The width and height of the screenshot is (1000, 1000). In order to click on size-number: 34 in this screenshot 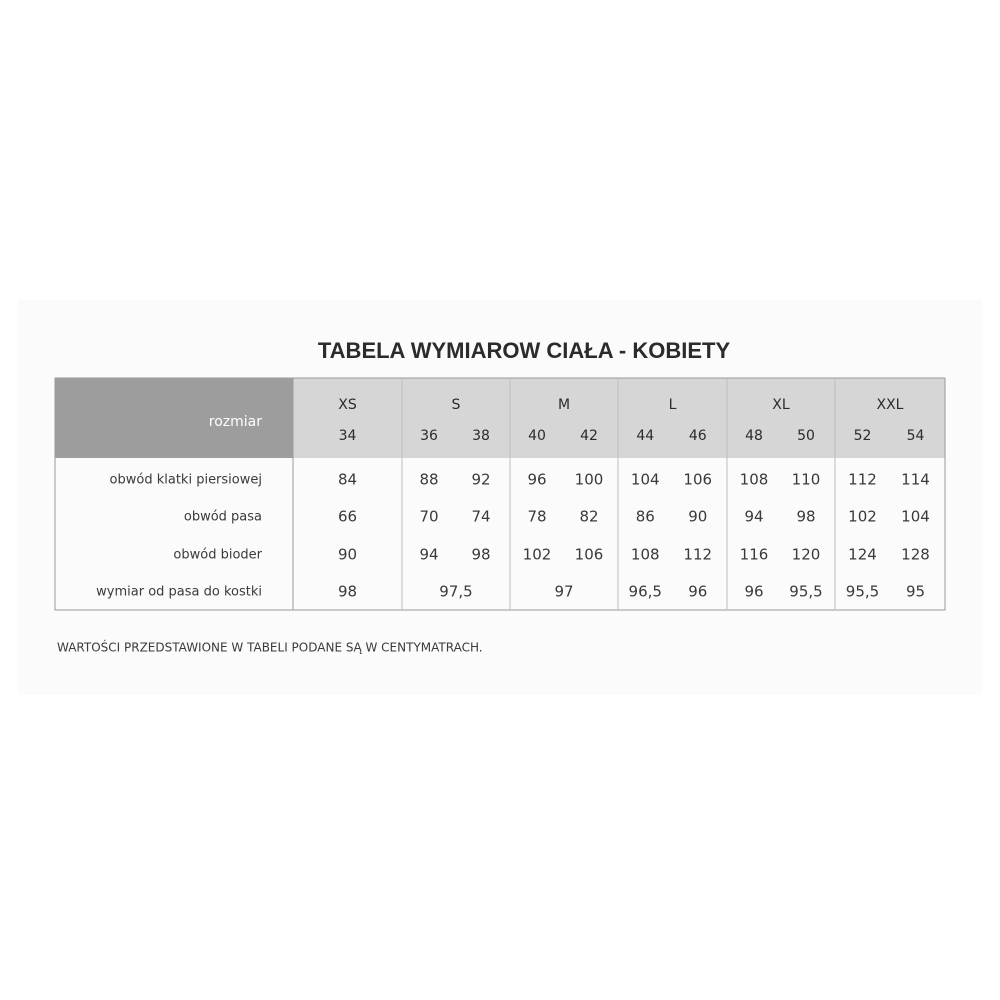, I will do `click(348, 436)`.